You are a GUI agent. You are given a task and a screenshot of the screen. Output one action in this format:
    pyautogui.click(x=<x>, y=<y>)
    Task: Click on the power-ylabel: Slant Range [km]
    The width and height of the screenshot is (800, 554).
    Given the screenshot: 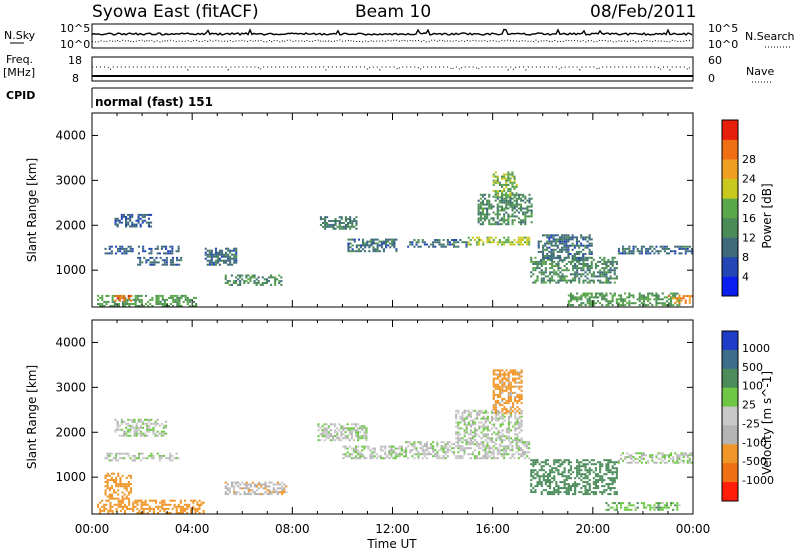 What is the action you would take?
    pyautogui.click(x=32, y=210)
    